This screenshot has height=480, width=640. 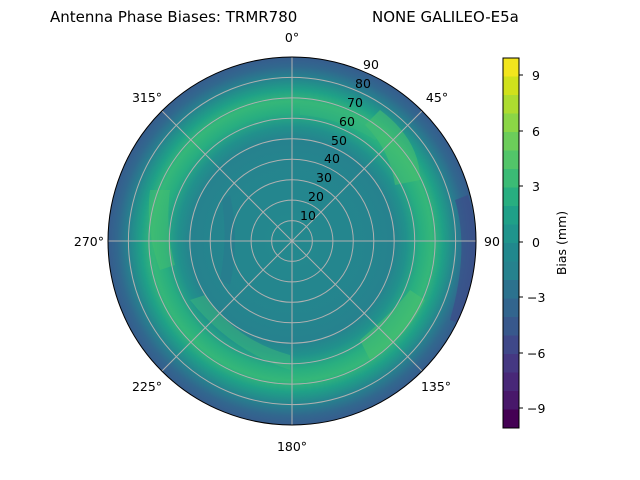 What do you see at coordinates (355, 102) in the screenshot?
I see `radial-label-70: 70` at bounding box center [355, 102].